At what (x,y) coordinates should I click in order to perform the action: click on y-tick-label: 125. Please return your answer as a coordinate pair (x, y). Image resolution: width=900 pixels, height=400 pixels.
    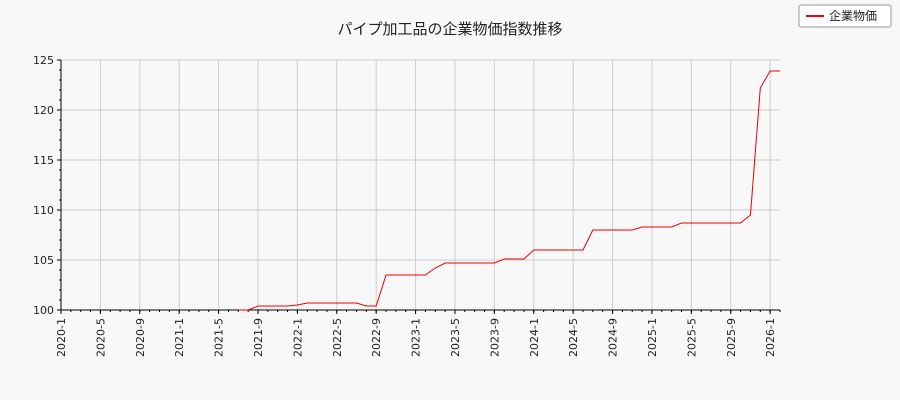
    Looking at the image, I should click on (43, 60).